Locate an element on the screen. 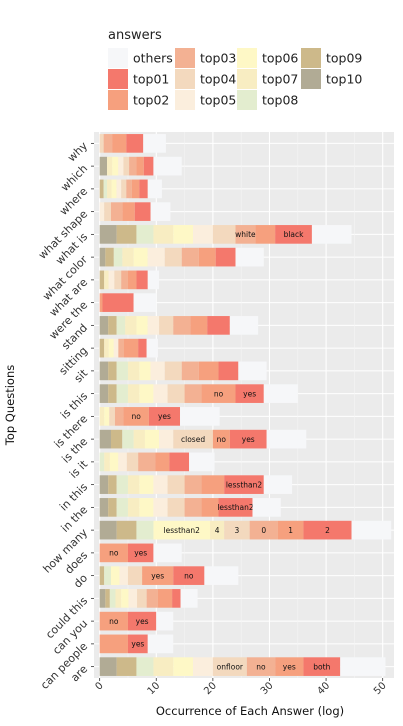 This screenshot has height=726, width=403. segment-label: white is located at coordinates (245, 234).